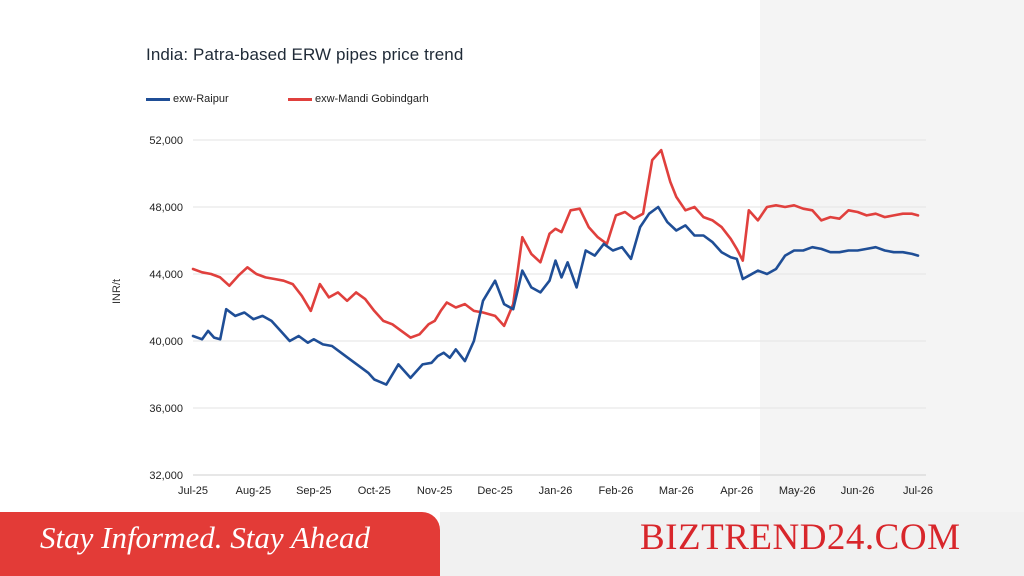 This screenshot has width=1024, height=576. I want to click on y-tick-label: 48,000, so click(166, 208).